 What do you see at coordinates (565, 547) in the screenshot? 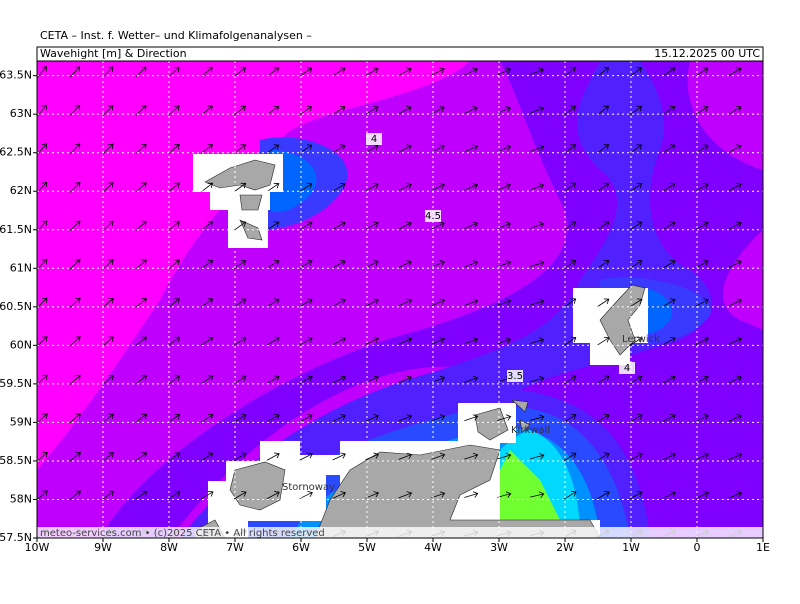
I see `x-tick-label: 2W` at bounding box center [565, 547].